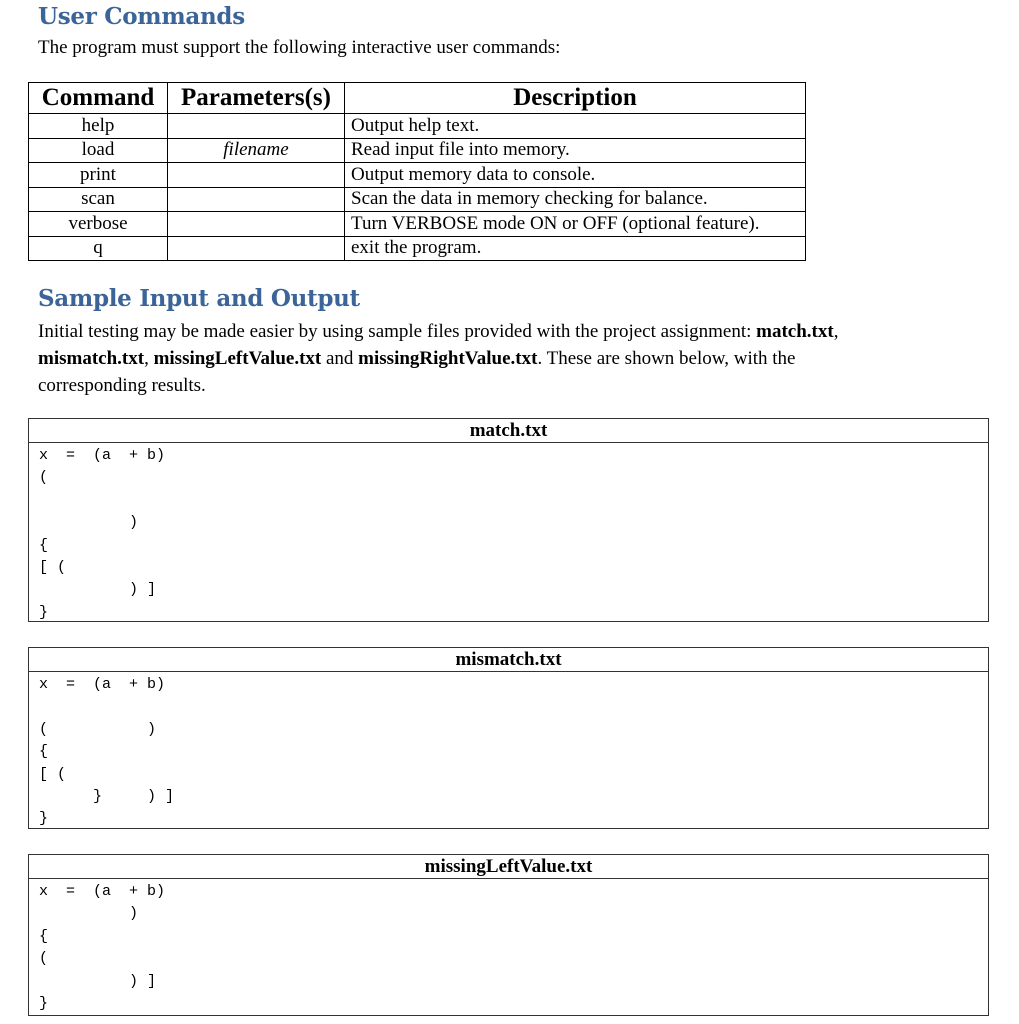 This screenshot has width=1019, height=1024. I want to click on table-row: help Output help text., so click(417, 126).